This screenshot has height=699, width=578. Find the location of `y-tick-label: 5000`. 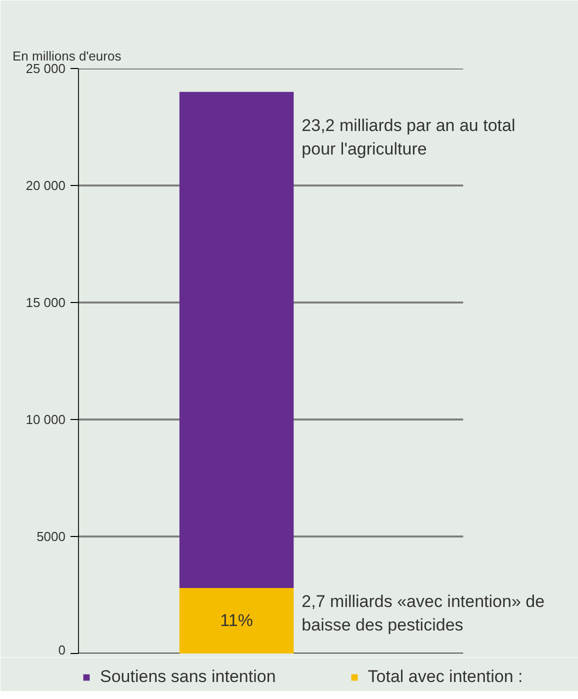

y-tick-label: 5000 is located at coordinates (51, 536).